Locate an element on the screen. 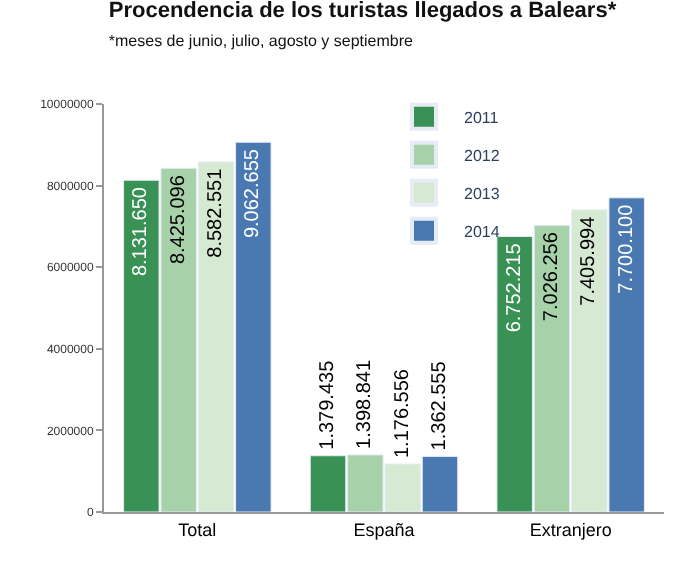 The width and height of the screenshot is (680, 568). chart-subtitle: *meses de junio, julio, agosto y septiembre is located at coordinates (261, 40).